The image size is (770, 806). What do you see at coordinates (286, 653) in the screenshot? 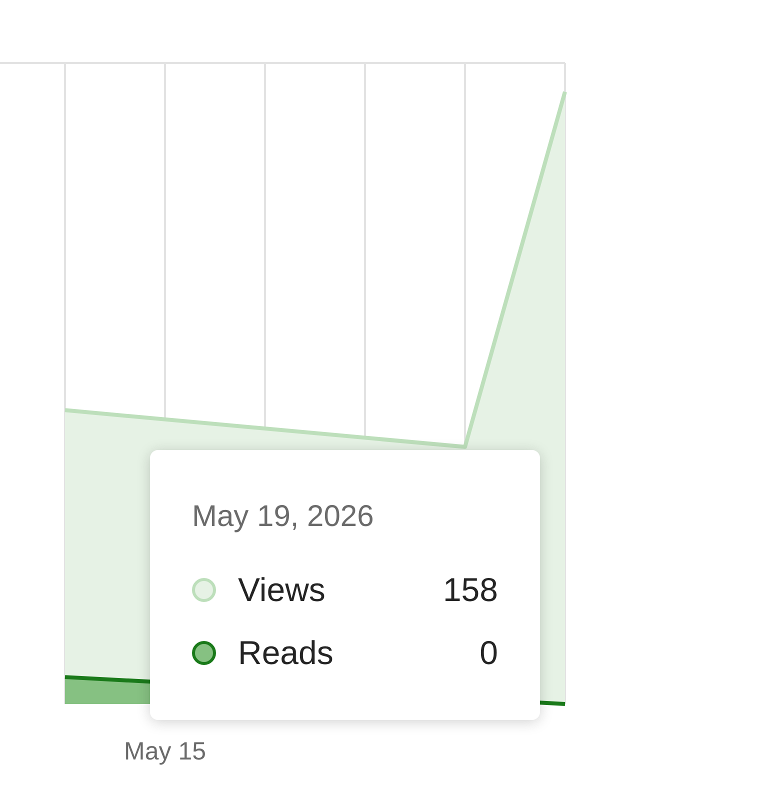
I see `legend-label: Reads` at bounding box center [286, 653].